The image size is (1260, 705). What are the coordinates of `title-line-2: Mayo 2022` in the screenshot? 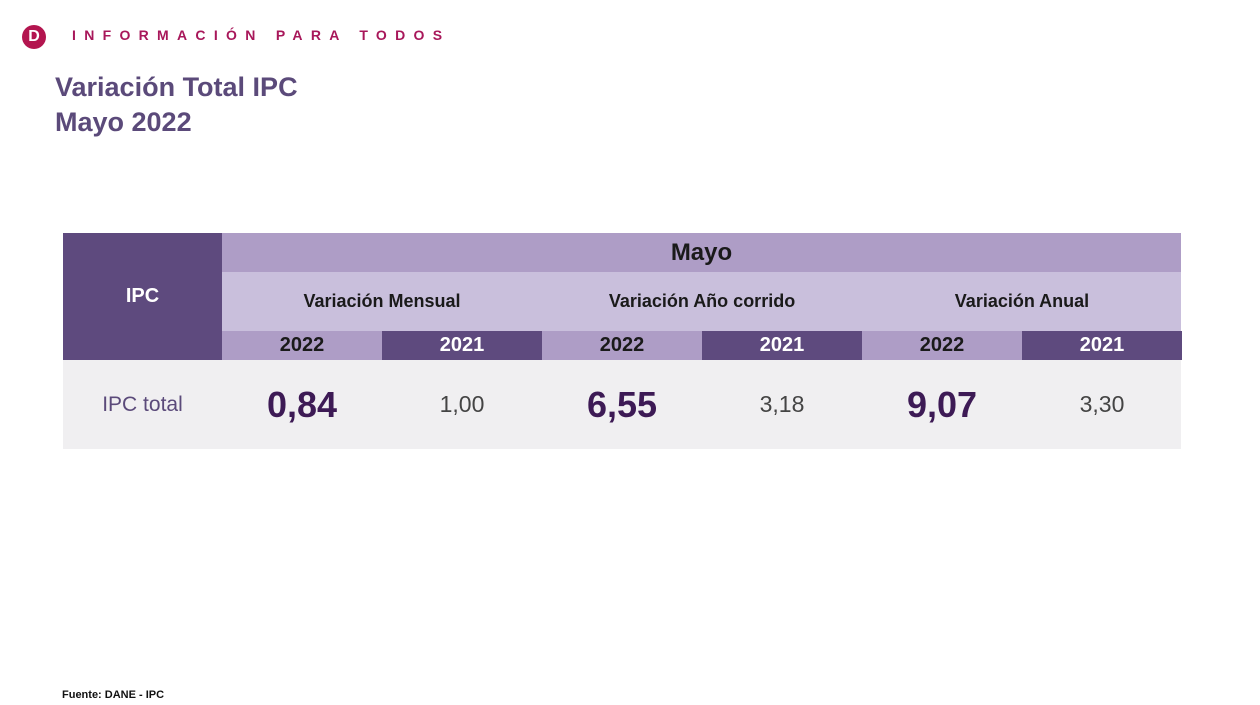 It's located at (123, 122).